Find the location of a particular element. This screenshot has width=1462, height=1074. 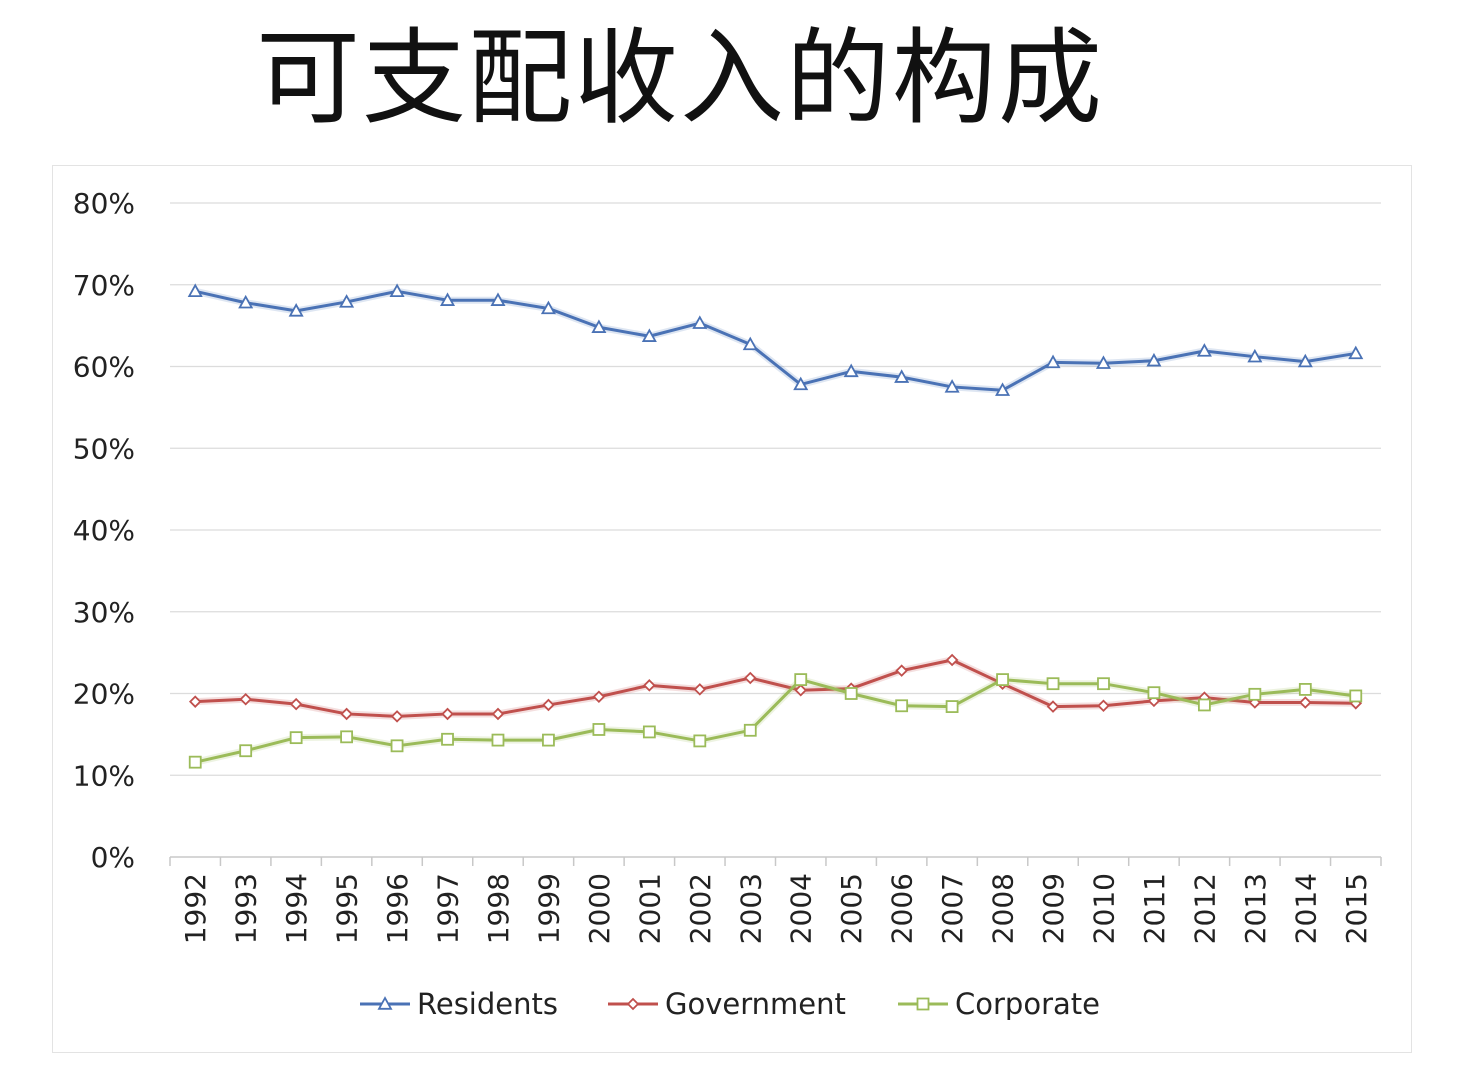

x-tick-label: 2006 is located at coordinates (902, 908).